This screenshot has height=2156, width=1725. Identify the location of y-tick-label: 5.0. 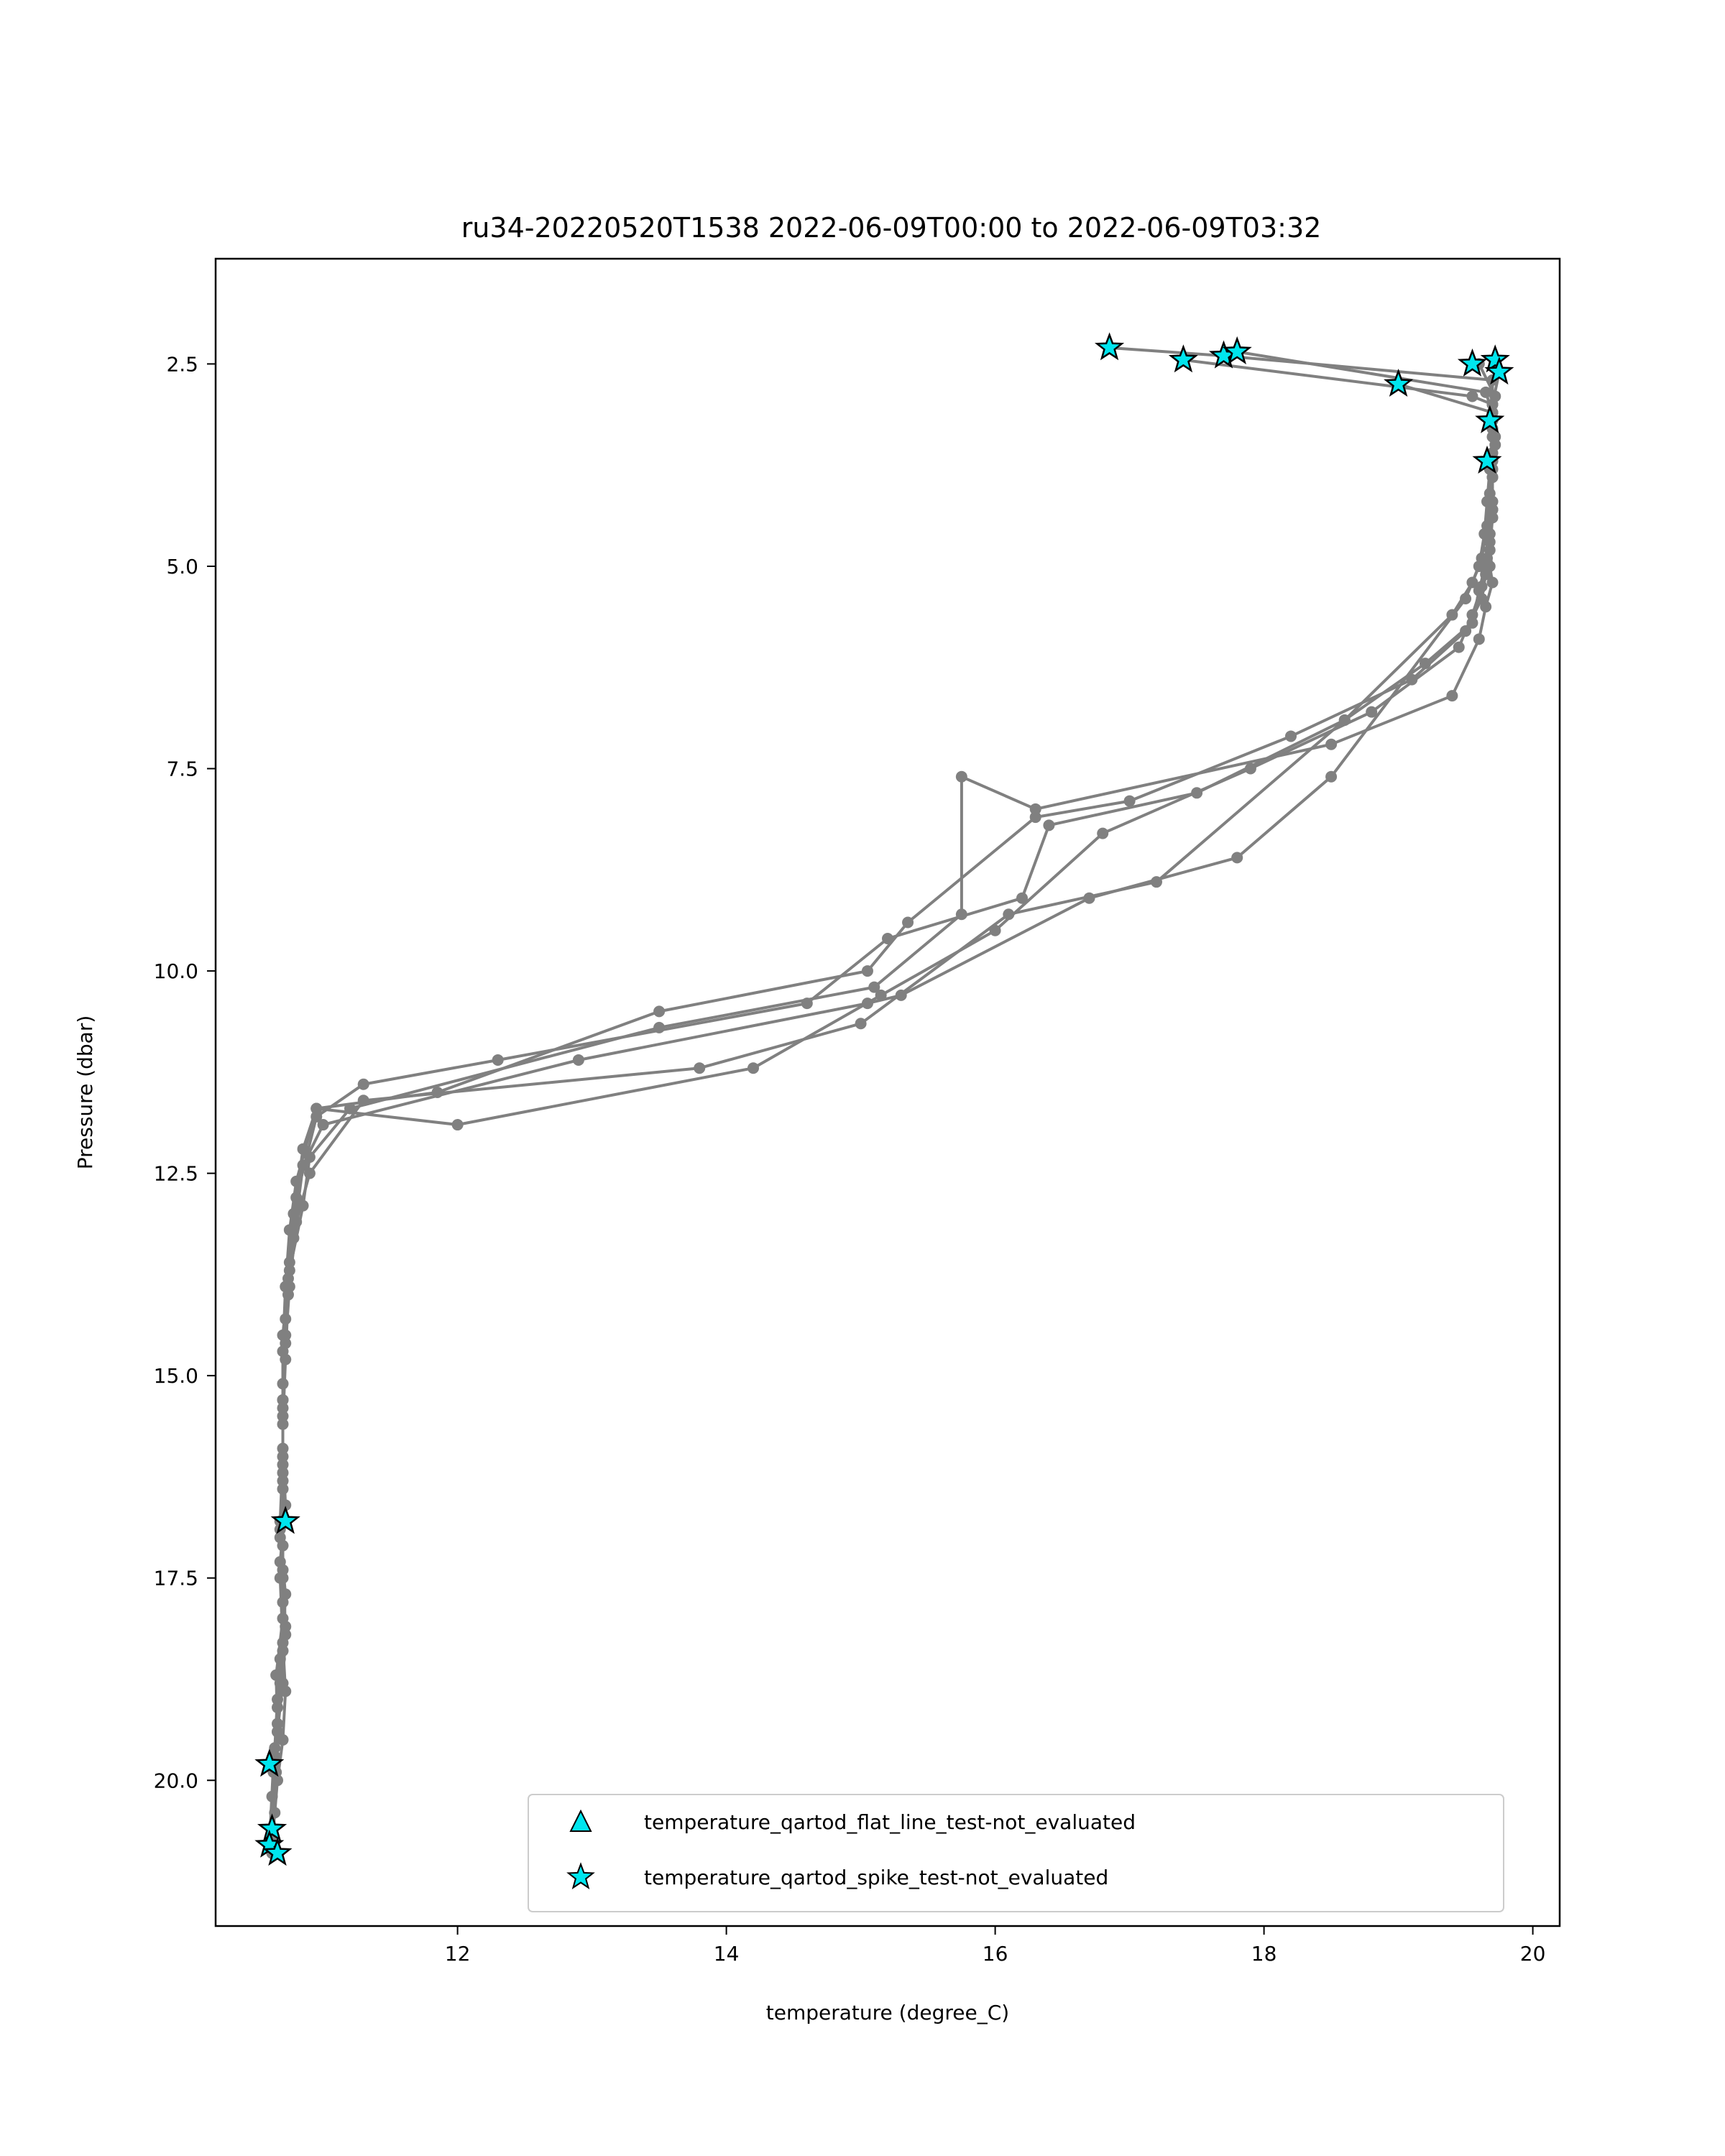
(182, 567).